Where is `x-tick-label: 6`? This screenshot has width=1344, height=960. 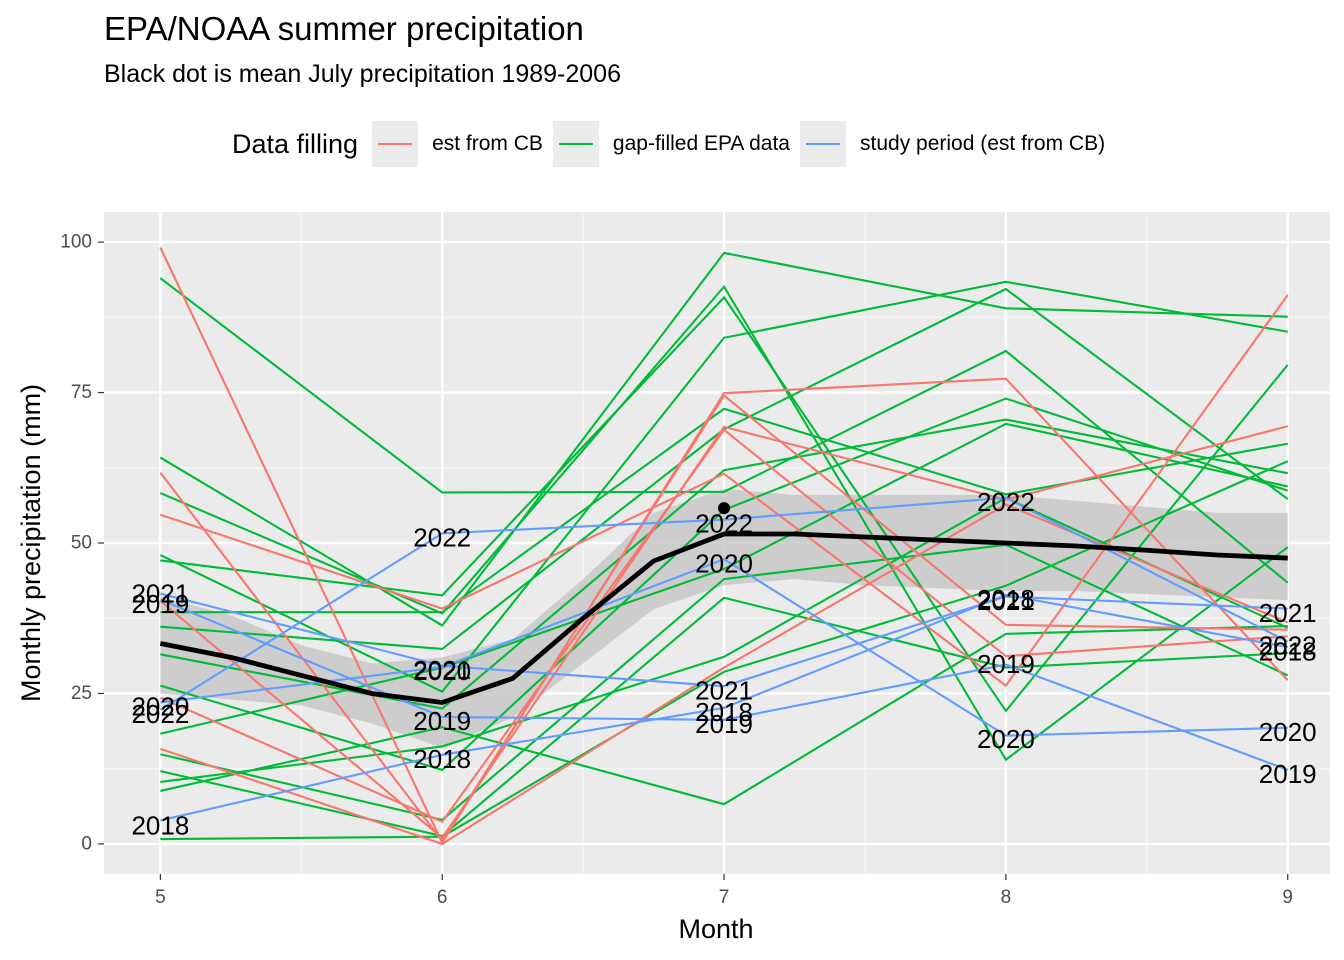
x-tick-label: 6 is located at coordinates (442, 897).